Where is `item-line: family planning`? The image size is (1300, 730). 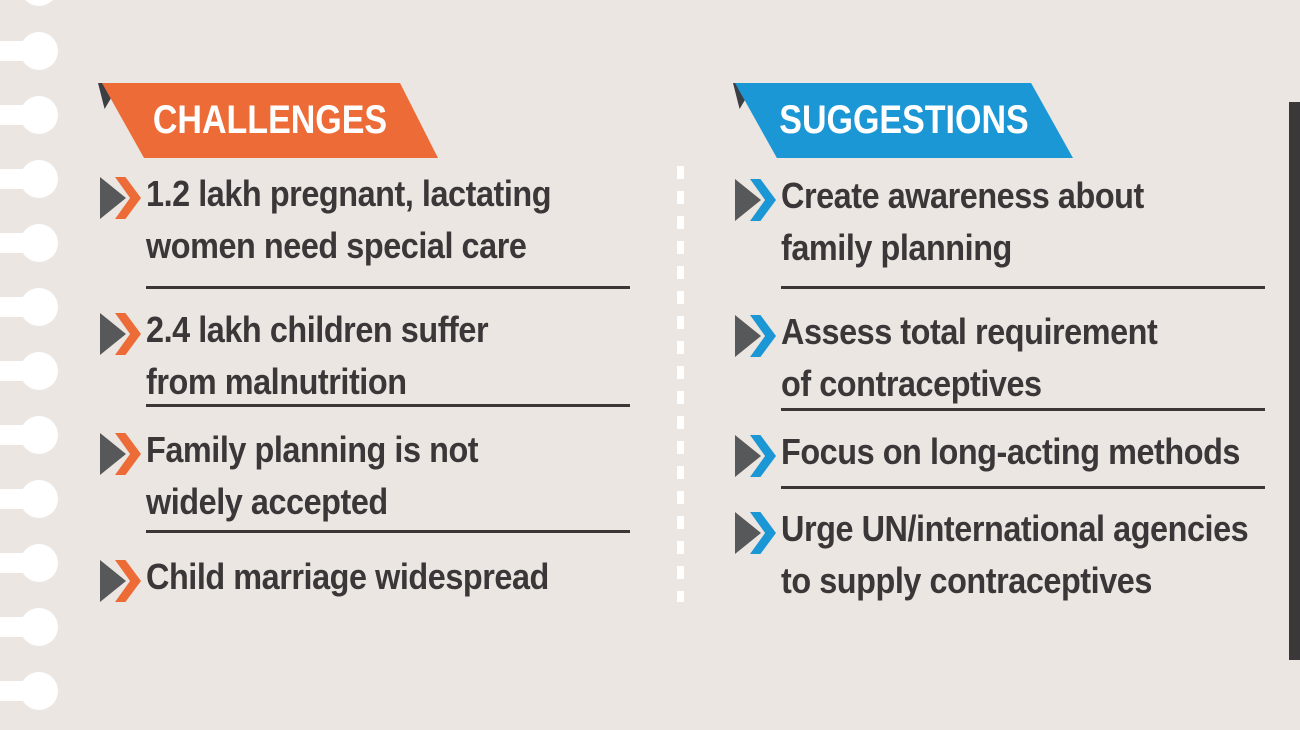 item-line: family planning is located at coordinates (896, 247).